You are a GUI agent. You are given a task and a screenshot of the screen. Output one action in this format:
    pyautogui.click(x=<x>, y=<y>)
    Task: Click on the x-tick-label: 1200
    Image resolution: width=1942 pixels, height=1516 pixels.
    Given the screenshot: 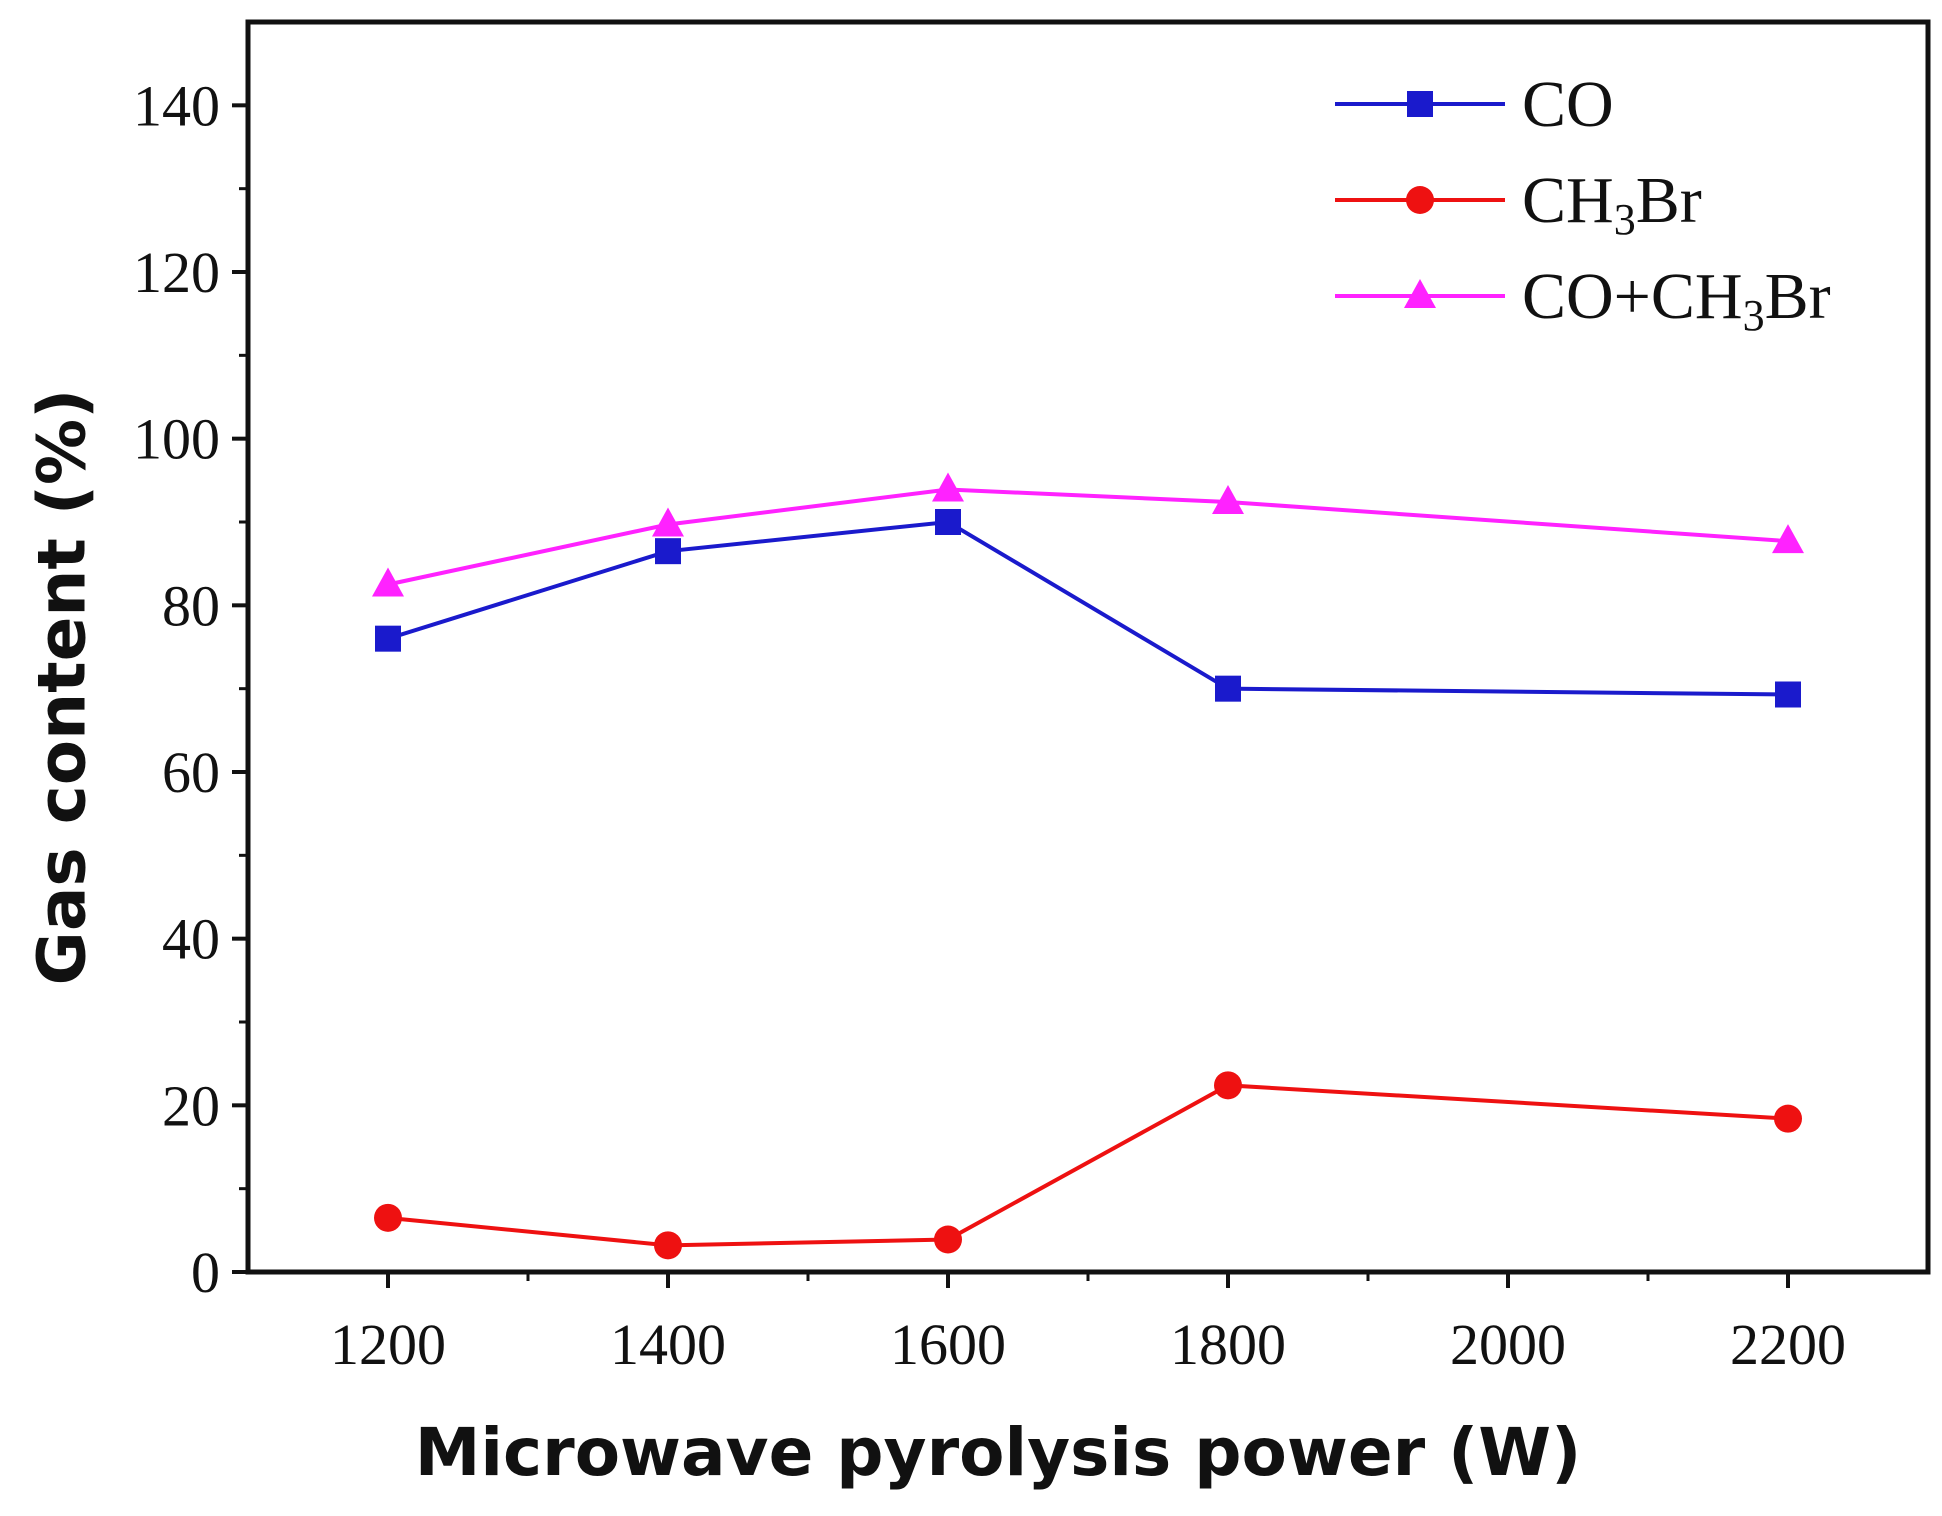 What is the action you would take?
    pyautogui.click(x=388, y=1344)
    